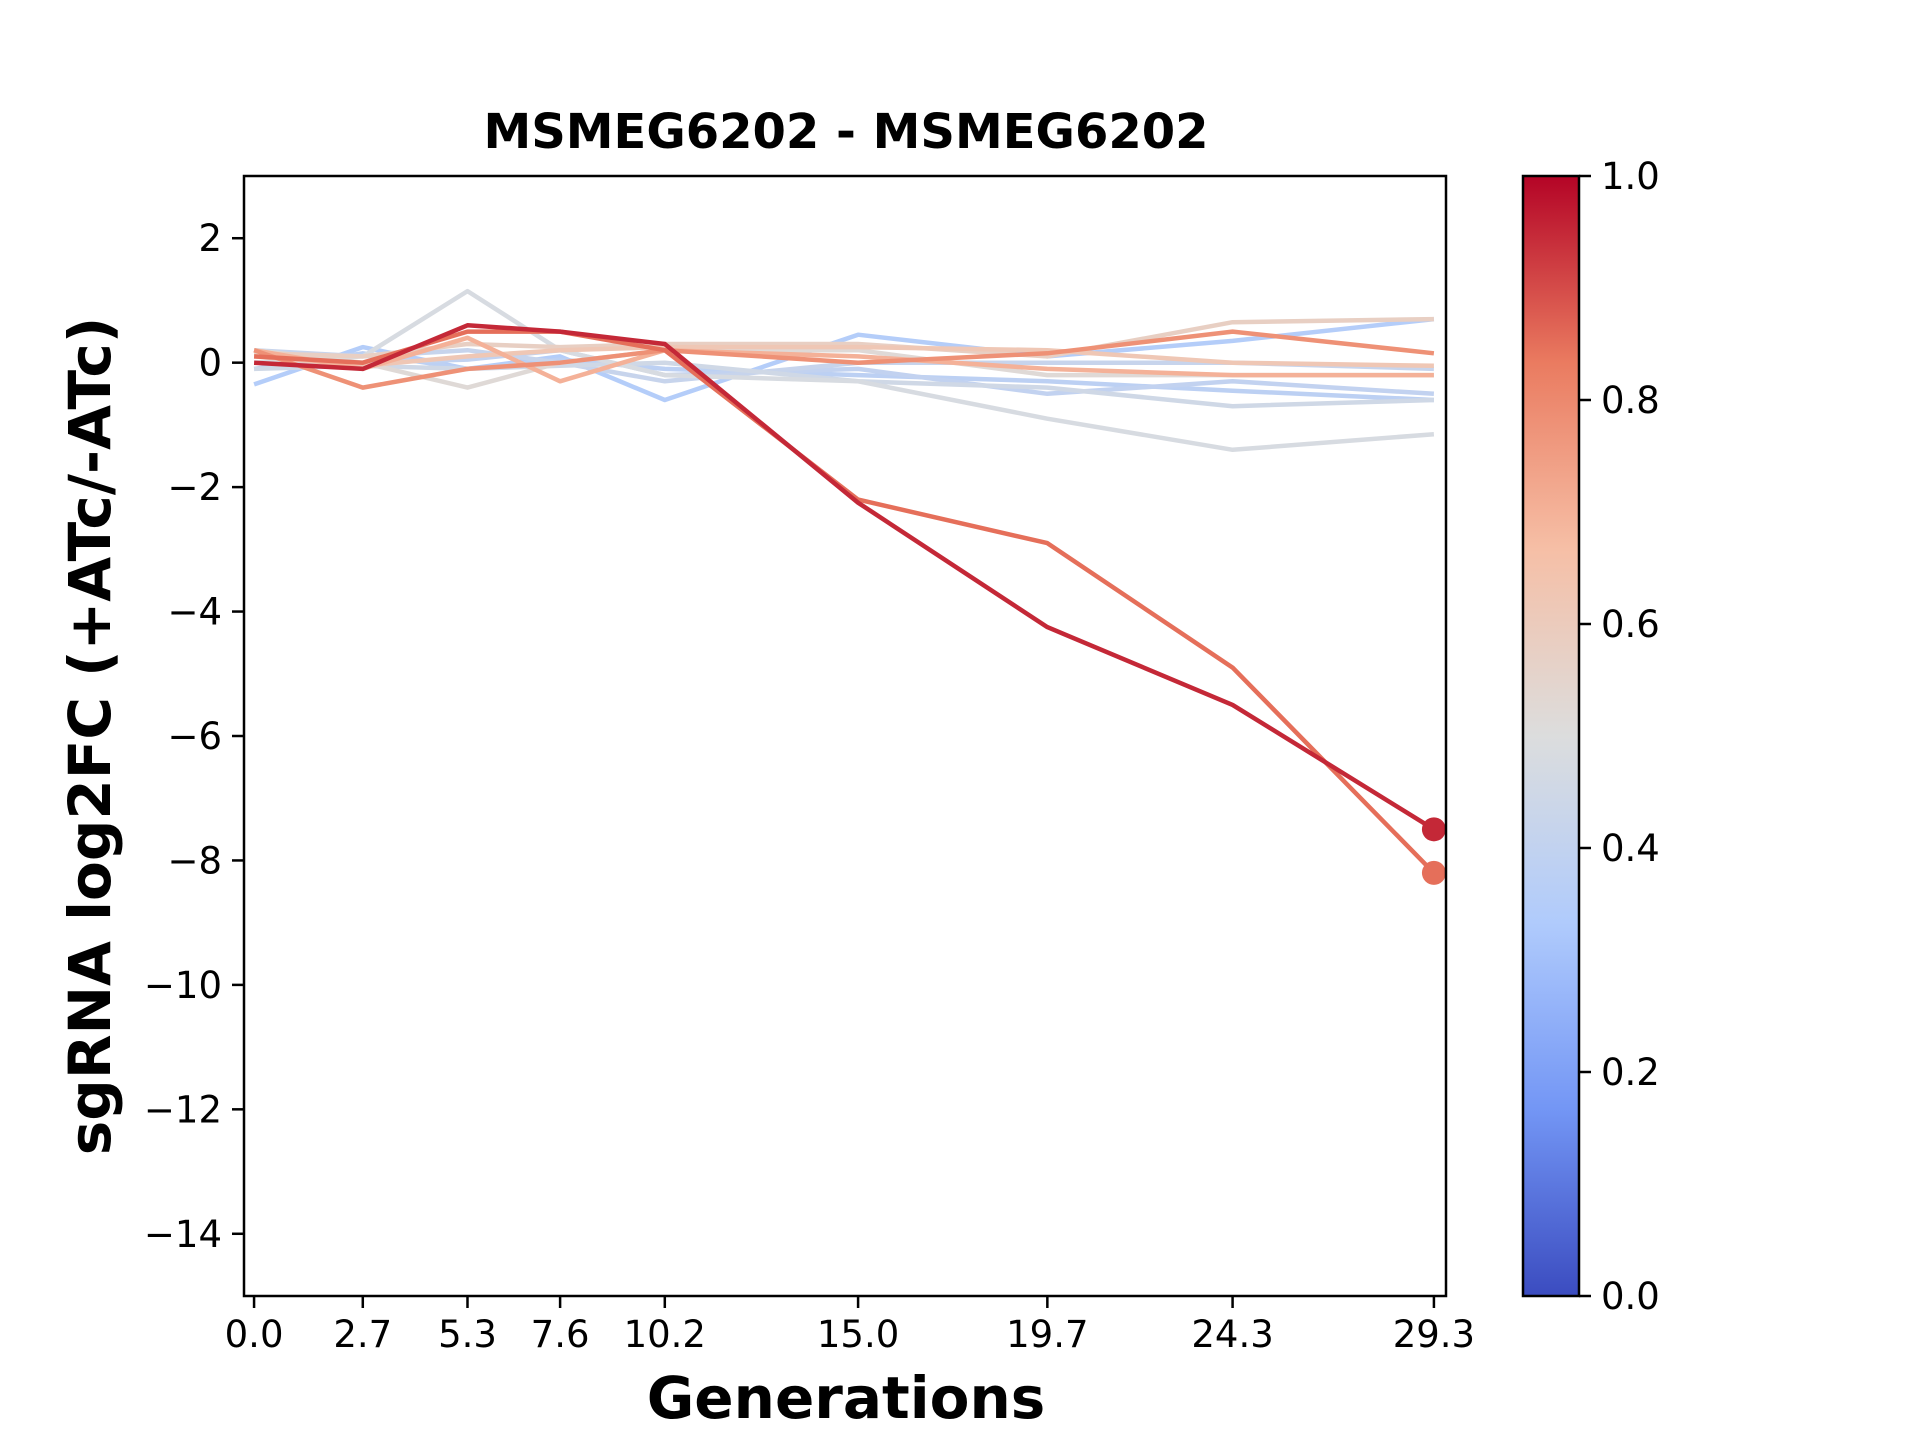 Image resolution: width=1920 pixels, height=1440 pixels. Describe the element at coordinates (560, 1334) in the screenshot. I see `x-tick-label: 7.6` at that location.